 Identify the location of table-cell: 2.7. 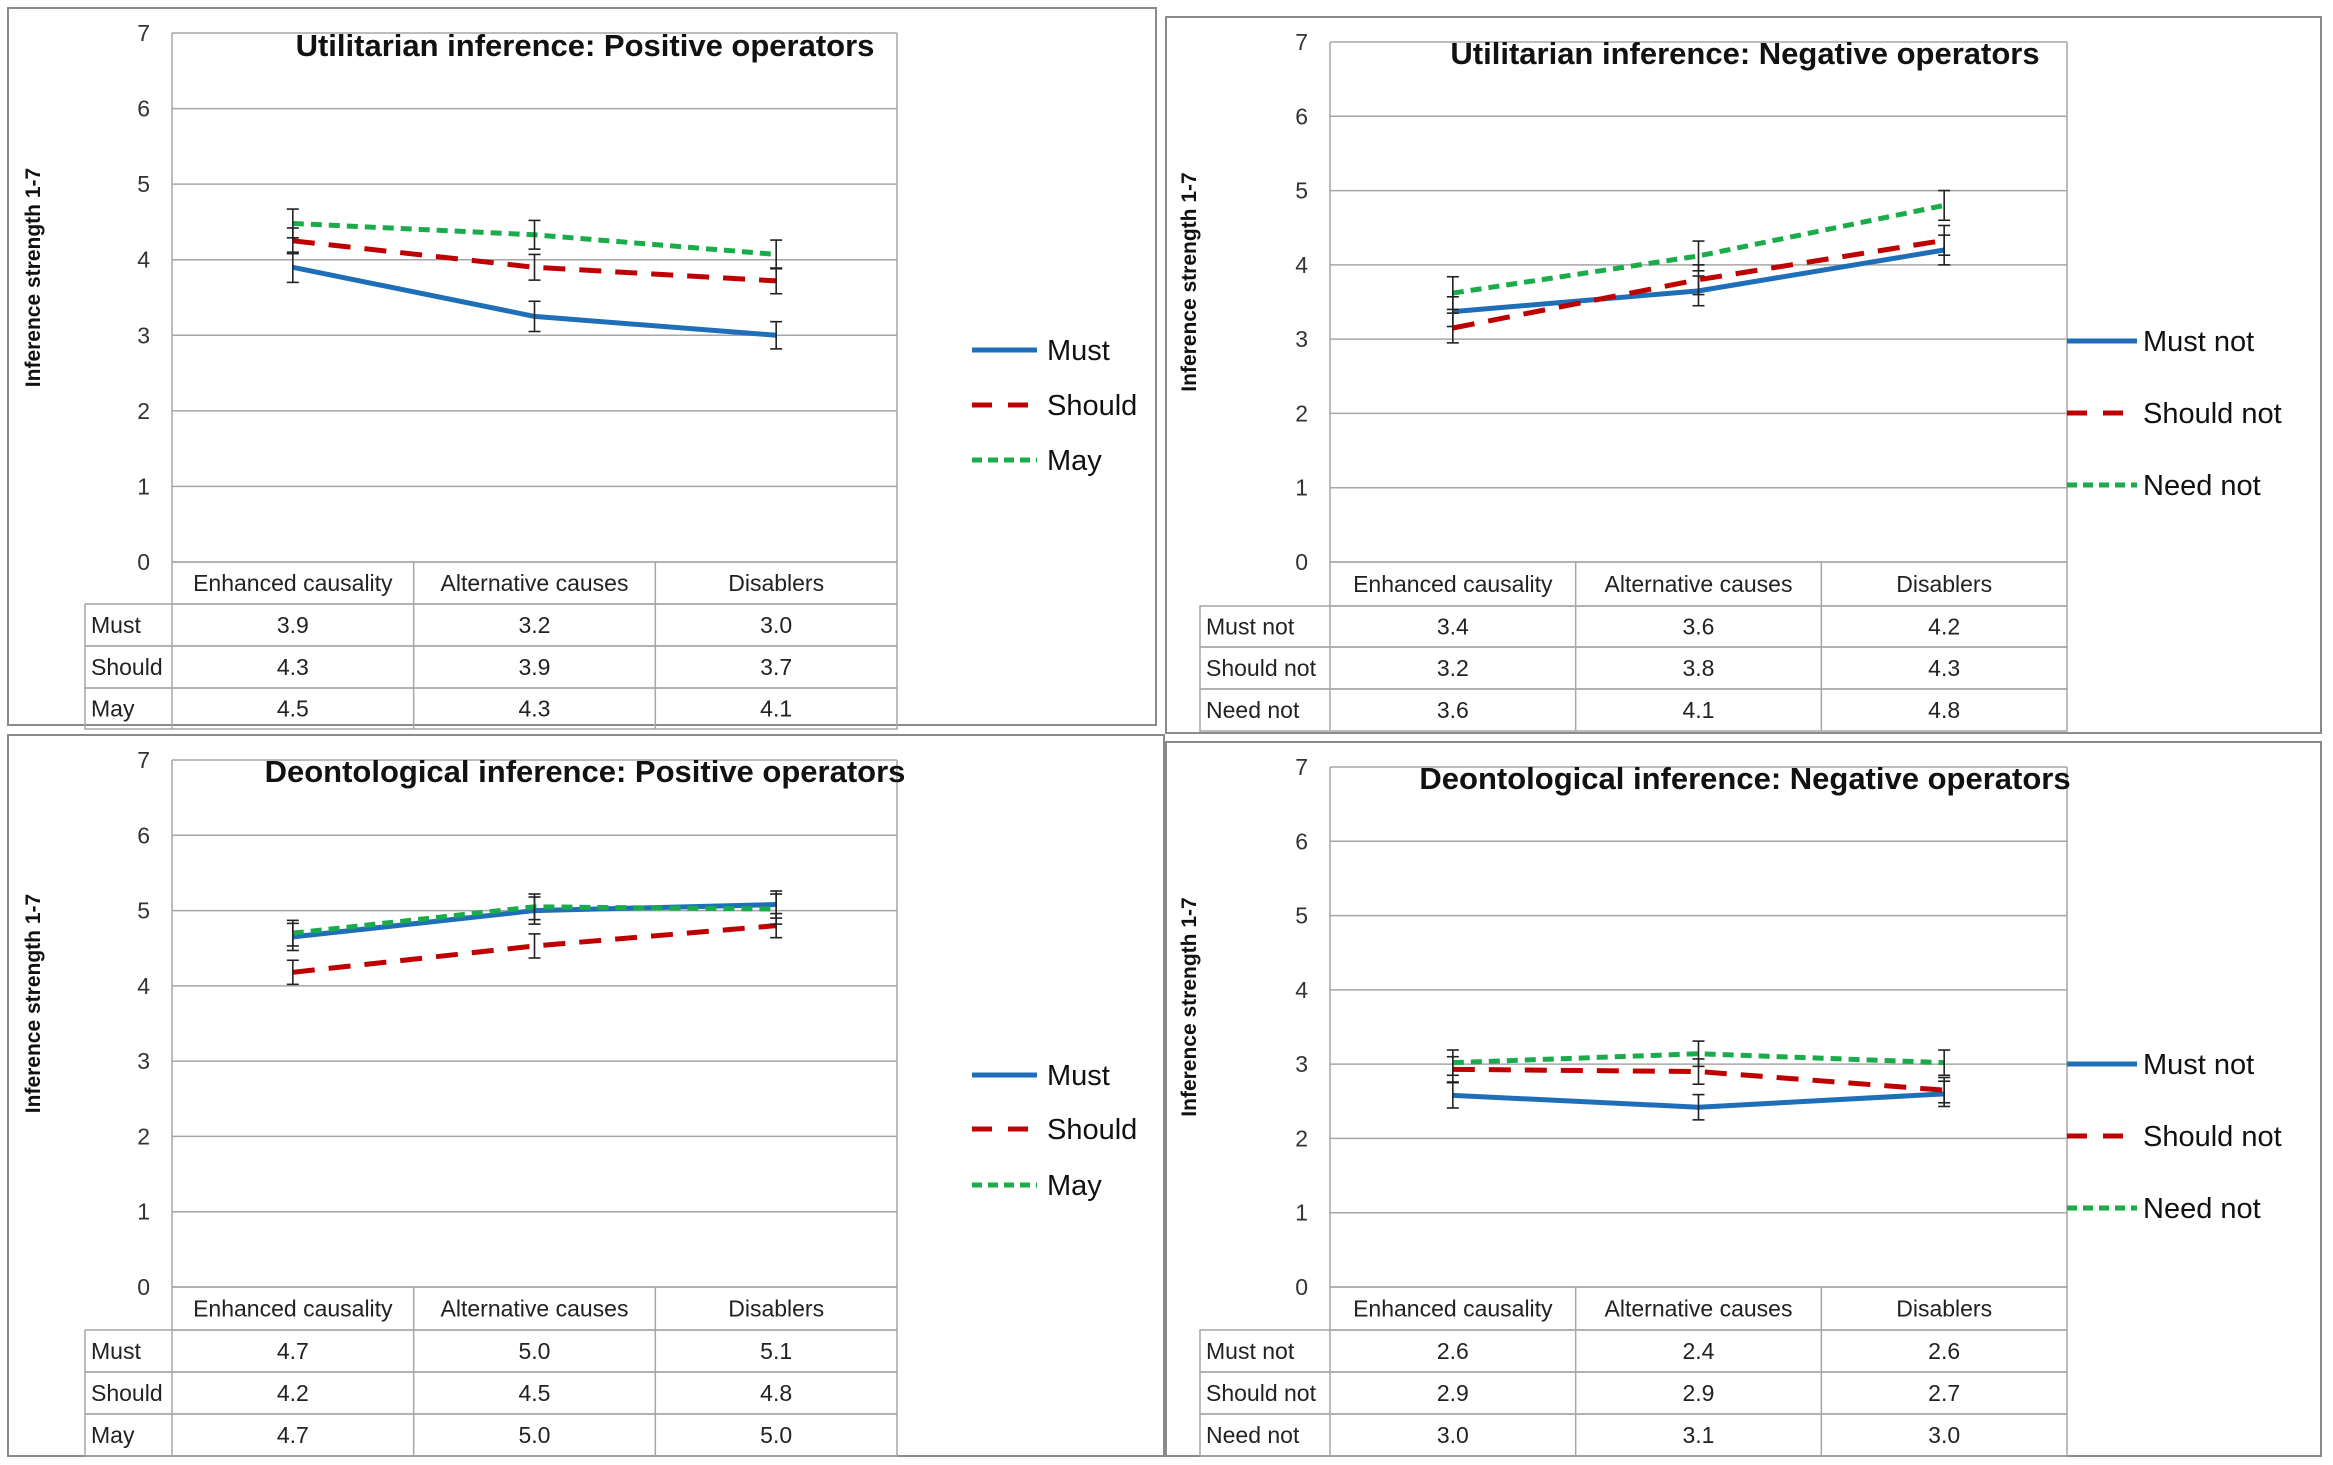
(1944, 1393).